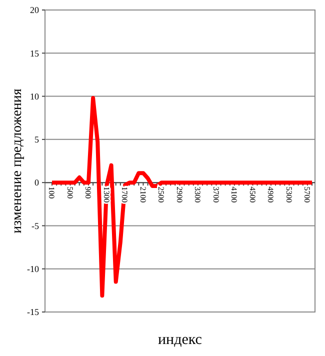 This screenshot has width=325, height=356. What do you see at coordinates (125, 194) in the screenshot?
I see `x-tick-label: 1700` at bounding box center [125, 194].